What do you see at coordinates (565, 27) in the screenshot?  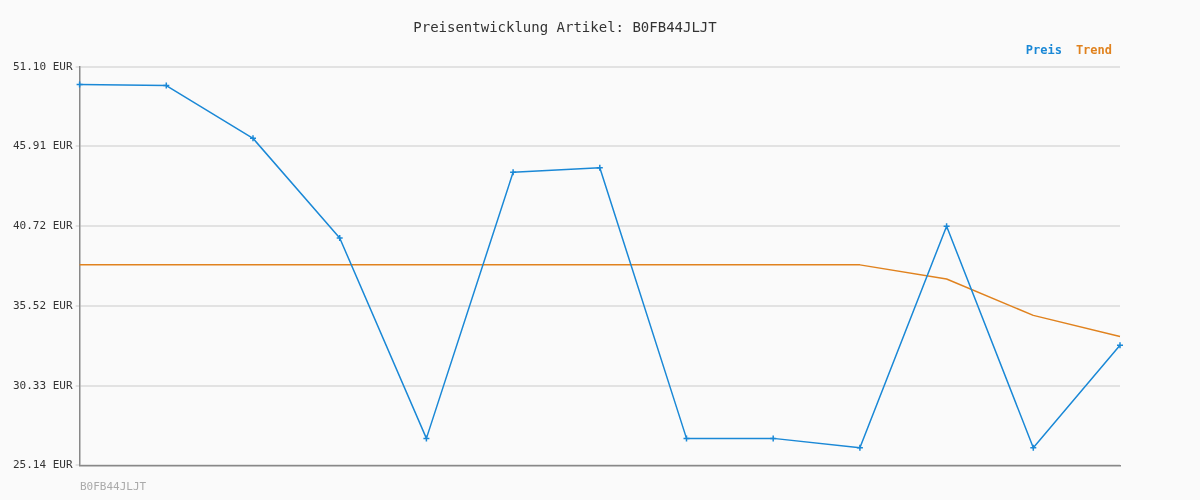 I see `chart-title: Preisentwicklung Artikel: B0FB44JLJT` at bounding box center [565, 27].